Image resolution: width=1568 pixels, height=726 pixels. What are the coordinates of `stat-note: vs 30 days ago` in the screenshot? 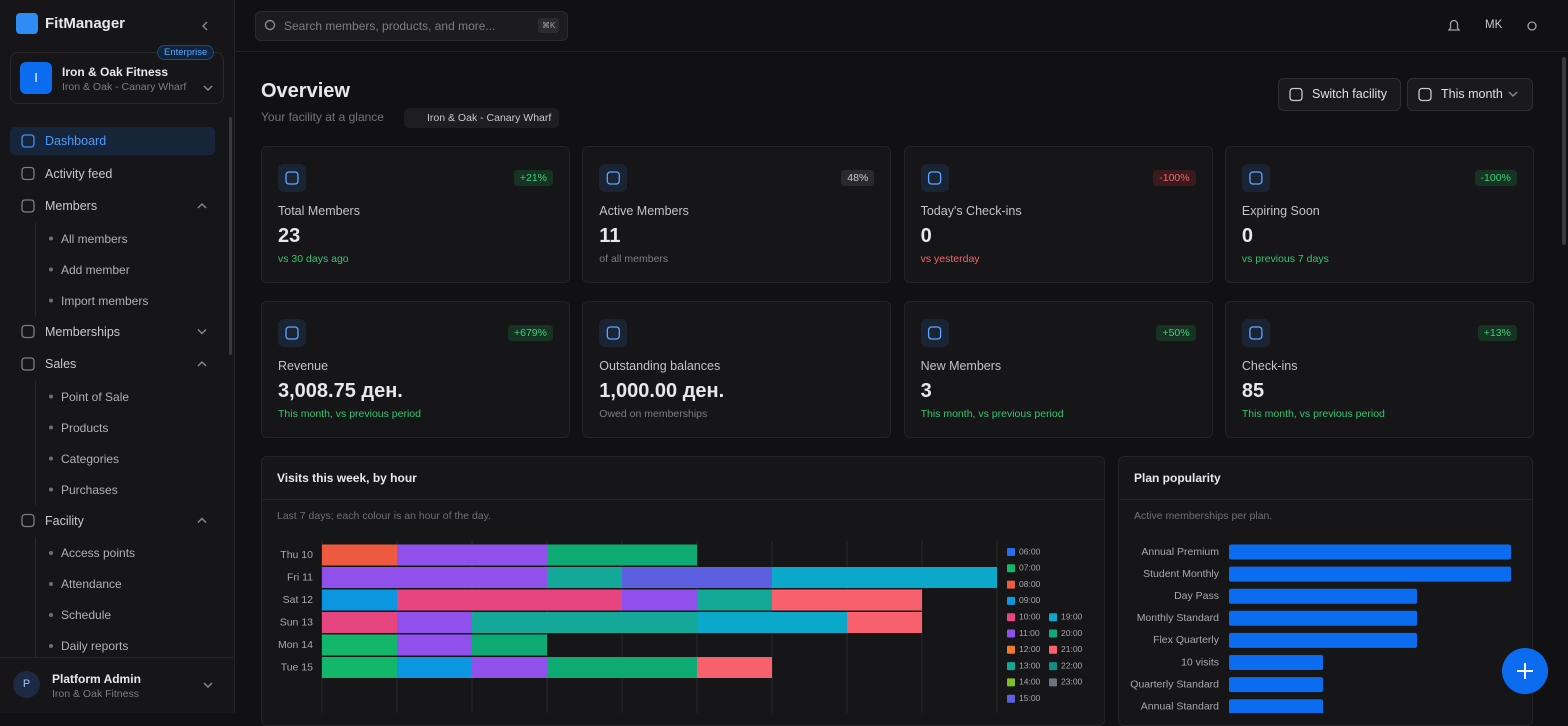 It's located at (313, 259).